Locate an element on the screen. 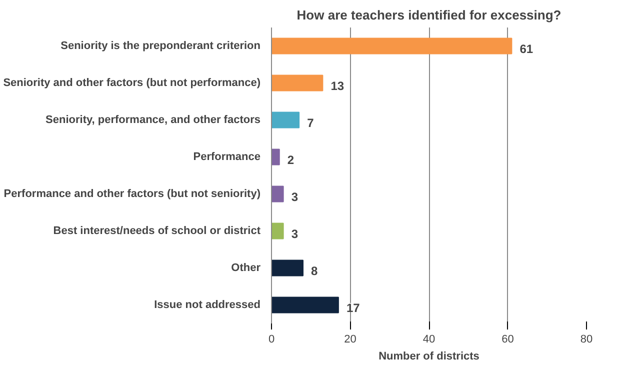  data-label: 8 is located at coordinates (314, 271).